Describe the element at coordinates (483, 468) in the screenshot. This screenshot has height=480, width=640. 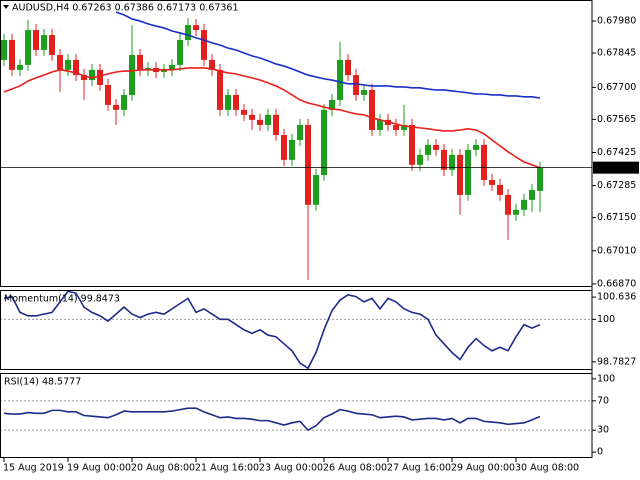
I see `x-tick-label: 29 Aug 00:00` at that location.